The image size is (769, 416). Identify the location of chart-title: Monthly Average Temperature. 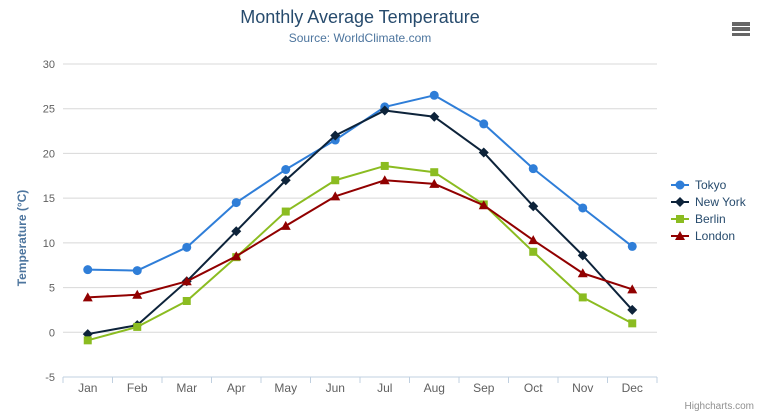
(360, 17).